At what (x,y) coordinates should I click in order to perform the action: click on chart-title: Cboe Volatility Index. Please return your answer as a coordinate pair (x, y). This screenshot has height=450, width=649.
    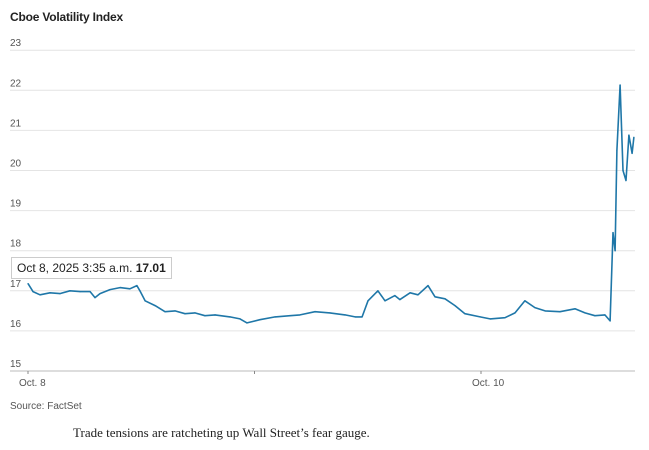
    Looking at the image, I should click on (66, 17).